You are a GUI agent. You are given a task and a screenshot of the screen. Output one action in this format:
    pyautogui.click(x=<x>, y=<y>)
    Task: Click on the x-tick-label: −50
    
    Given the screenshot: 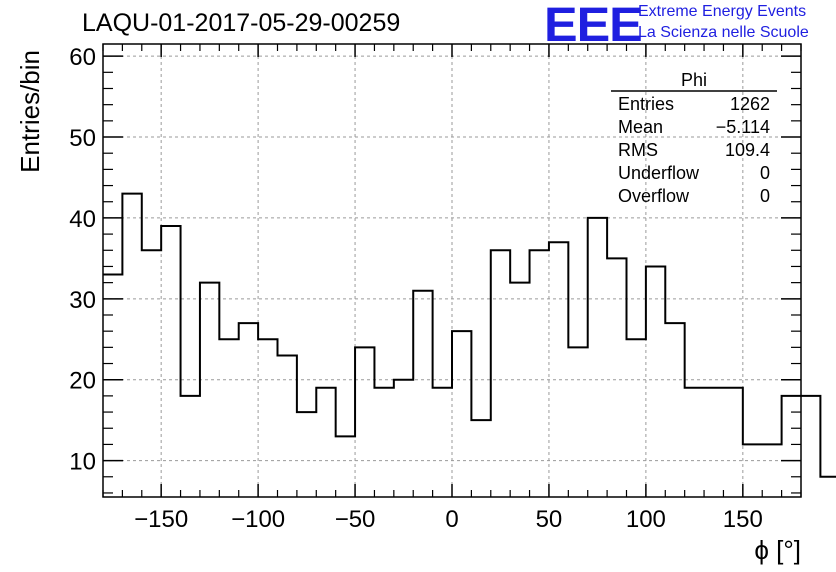 What is the action you would take?
    pyautogui.click(x=355, y=519)
    